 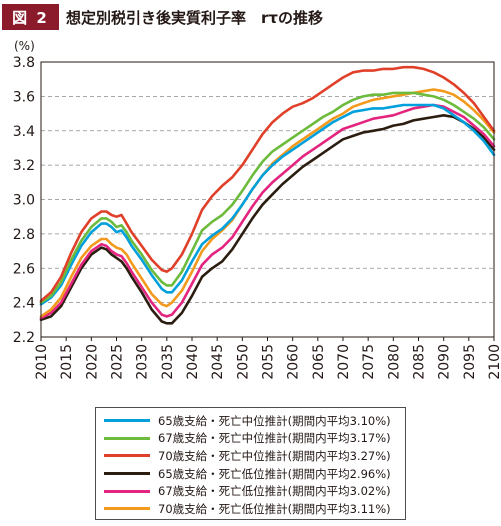 What do you see at coordinates (143, 362) in the screenshot?
I see `x-tick-label: 2030` at bounding box center [143, 362].